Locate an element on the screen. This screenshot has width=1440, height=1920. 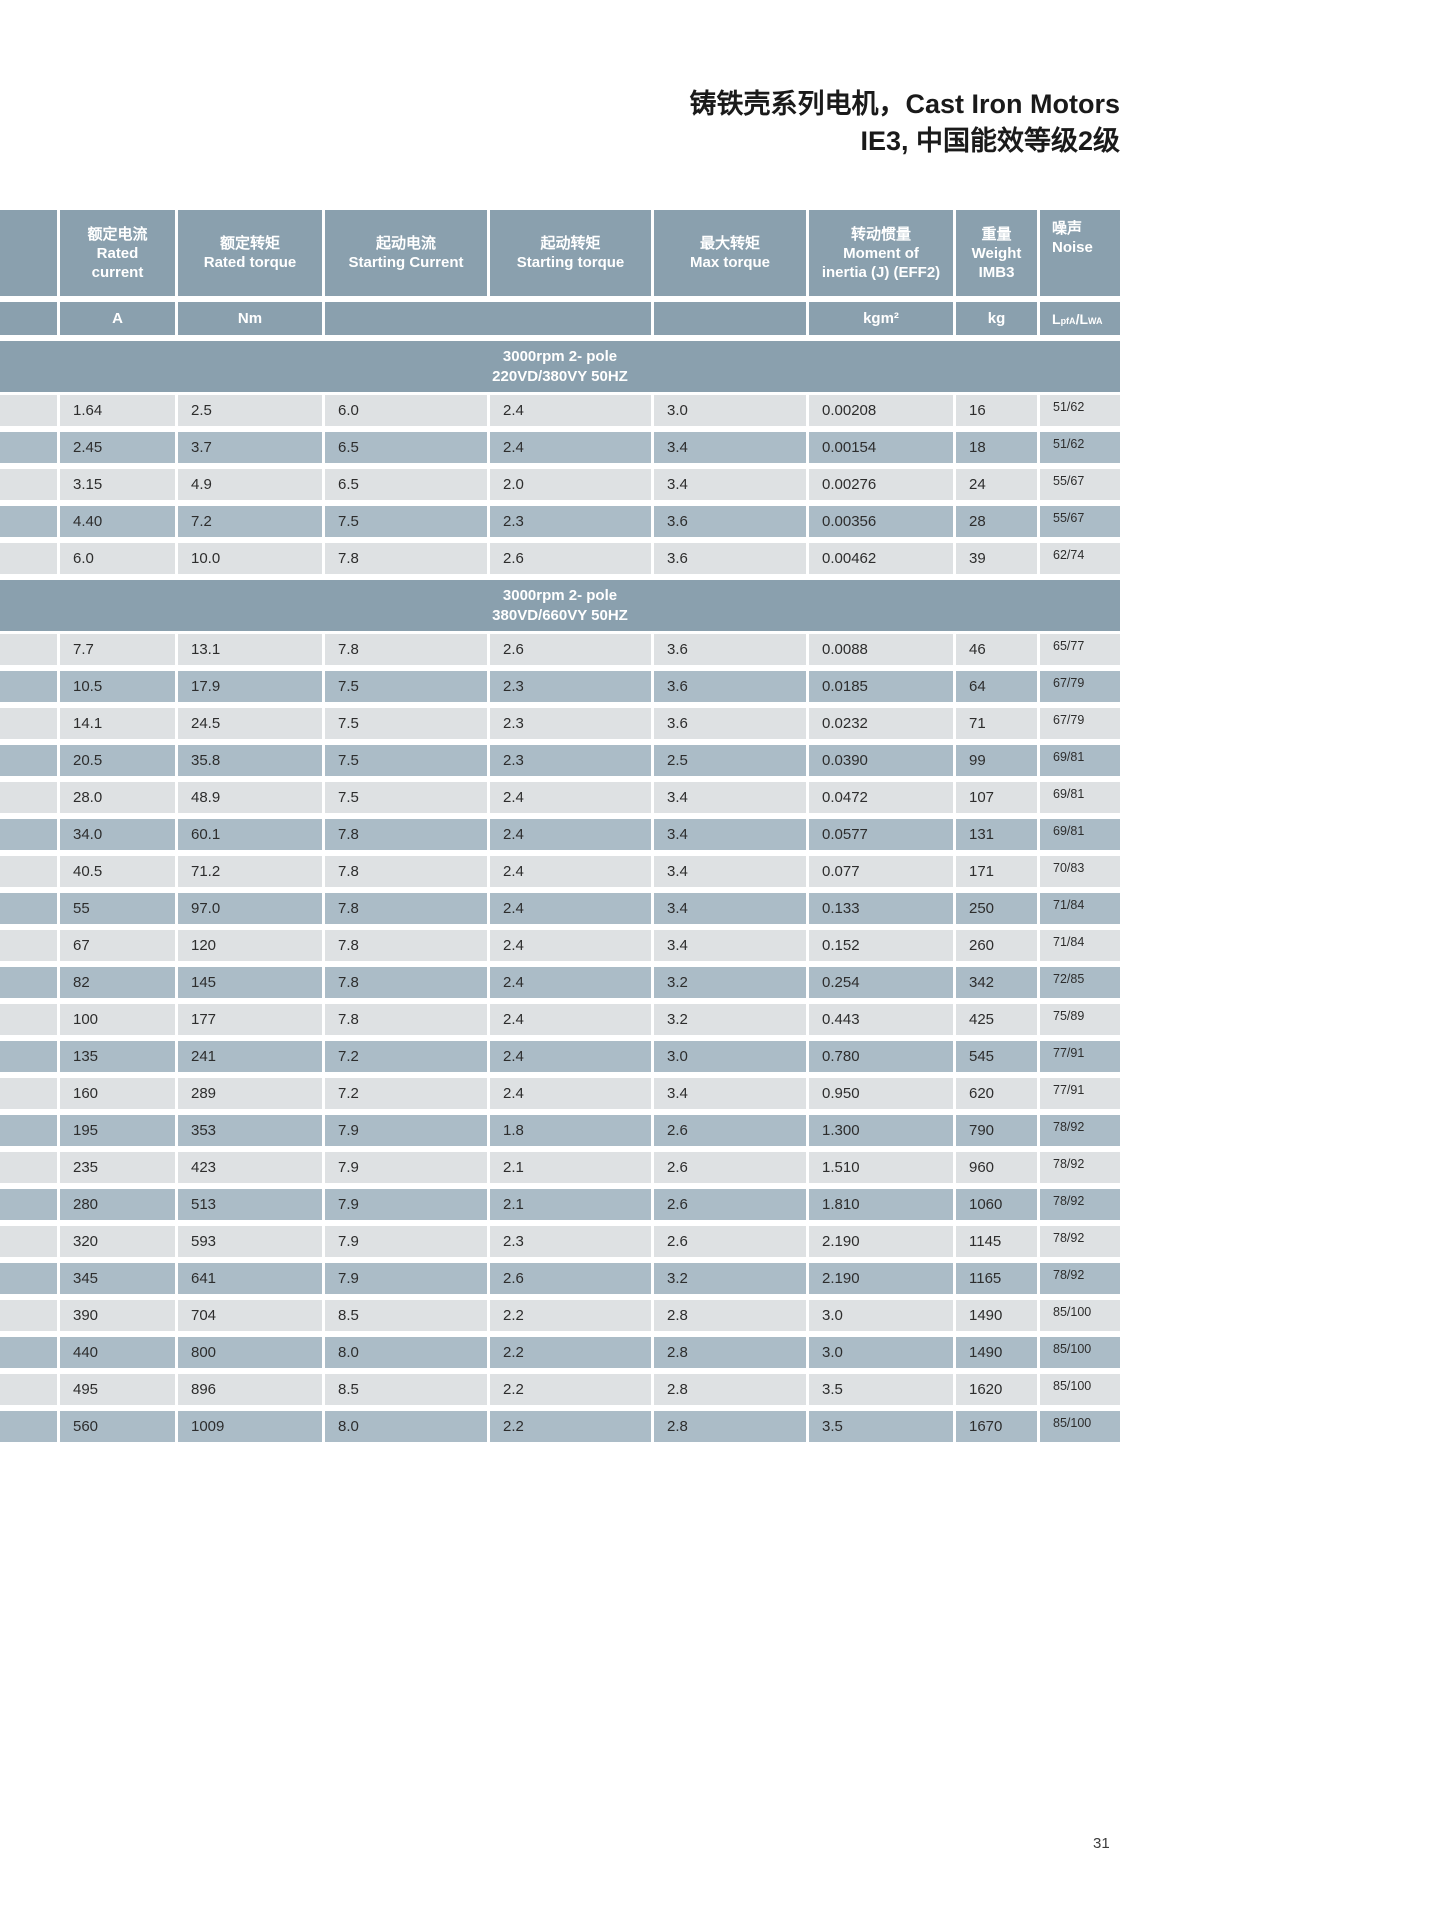
table-cell: 0.152 is located at coordinates (881, 945).